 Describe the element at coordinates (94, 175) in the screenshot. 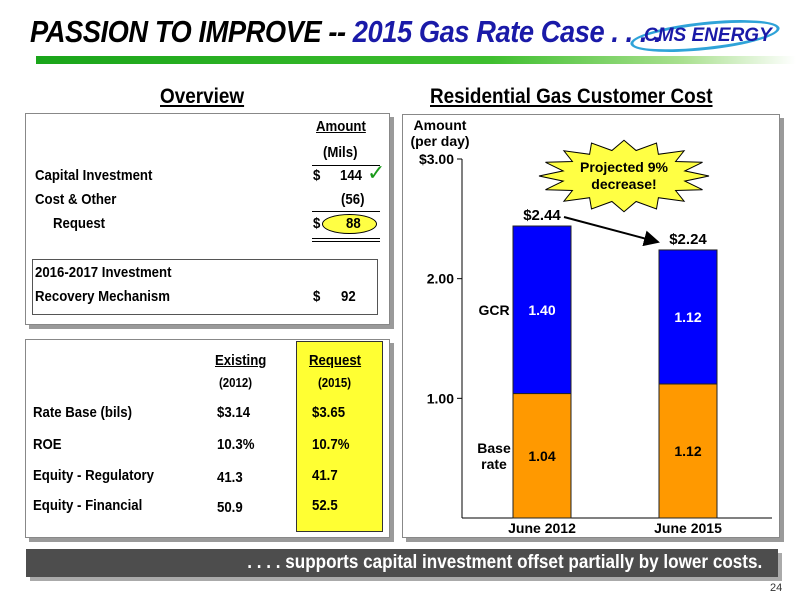

I see `capital-investment-label: Capital Investment` at that location.